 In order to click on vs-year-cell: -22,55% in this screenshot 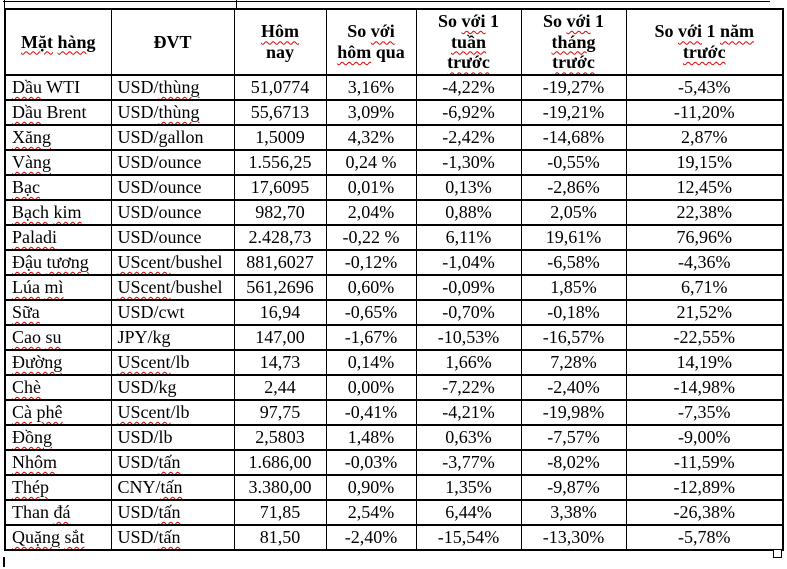, I will do `click(704, 338)`.